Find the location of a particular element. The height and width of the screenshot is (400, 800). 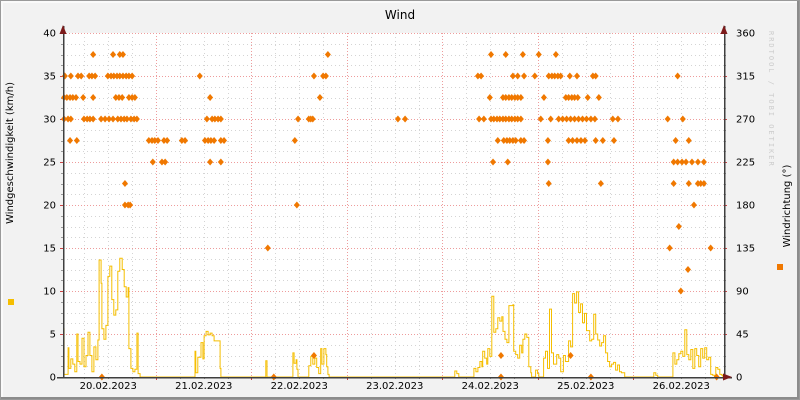

y-left-tick-label: 40 is located at coordinates (49, 34).